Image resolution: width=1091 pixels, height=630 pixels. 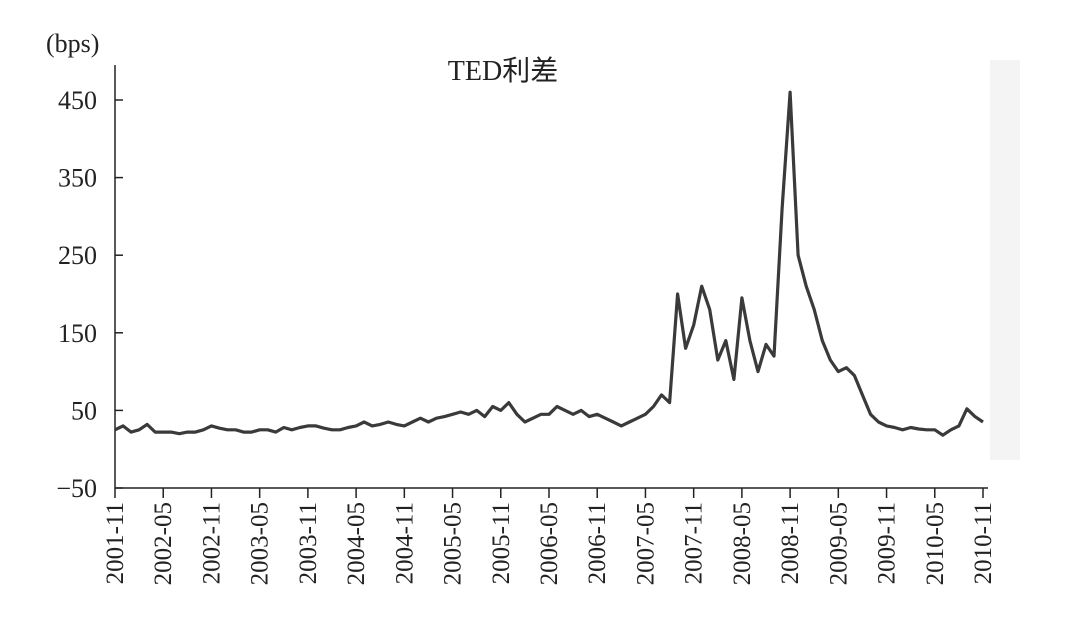 I want to click on y-tick-label: 350, so click(x=77, y=178).